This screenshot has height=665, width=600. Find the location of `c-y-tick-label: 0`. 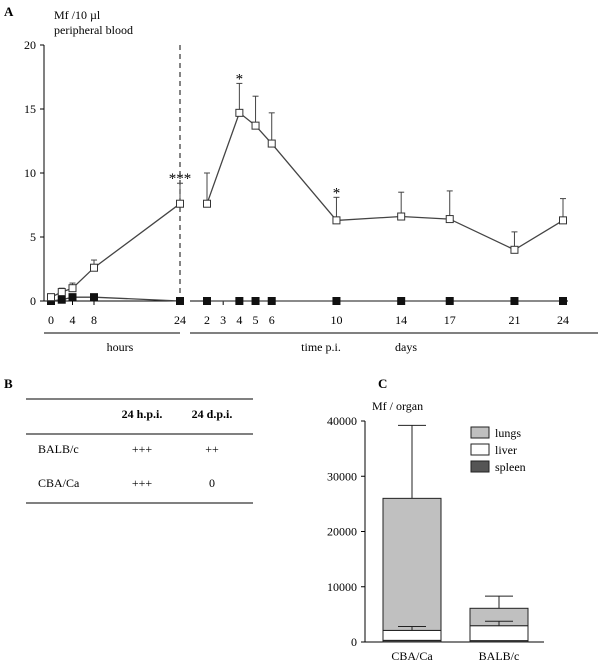

c-y-tick-label: 0 is located at coordinates (354, 642).